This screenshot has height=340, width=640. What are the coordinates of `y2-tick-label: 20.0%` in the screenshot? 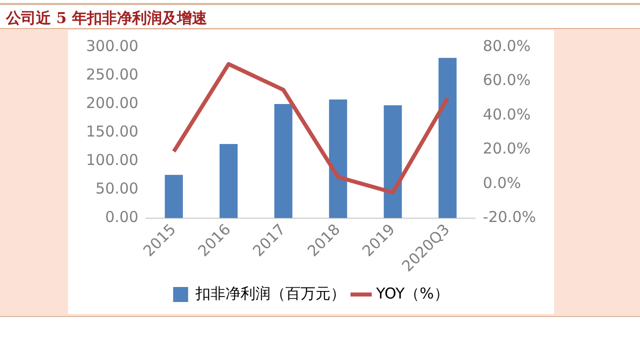 It's located at (506, 149).